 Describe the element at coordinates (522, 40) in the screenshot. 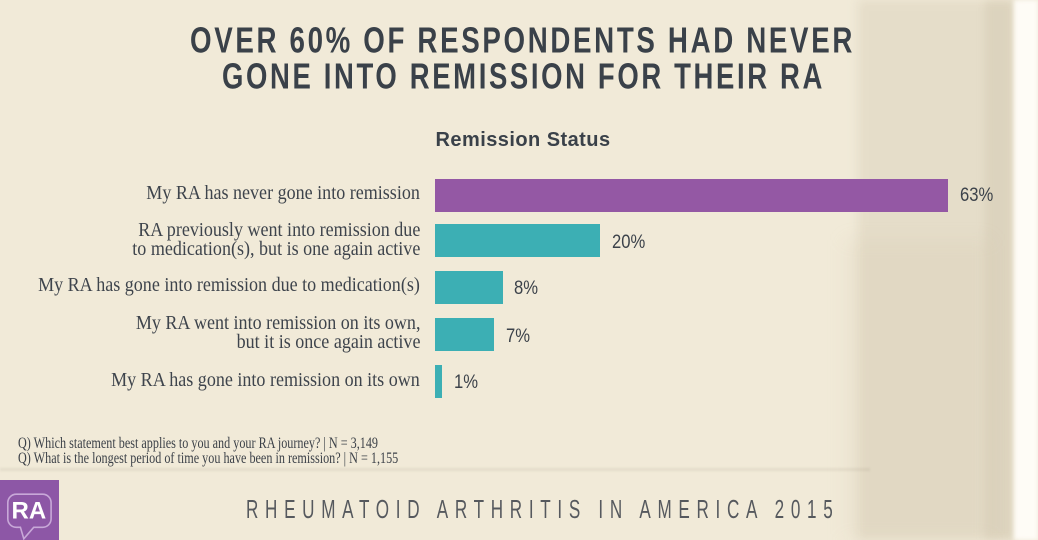

I see `svg-text:OVER 60% OF RESPONDENTS HAD NE: OVER 60% OF RESPONDENTS HAD NEVER` at that location.